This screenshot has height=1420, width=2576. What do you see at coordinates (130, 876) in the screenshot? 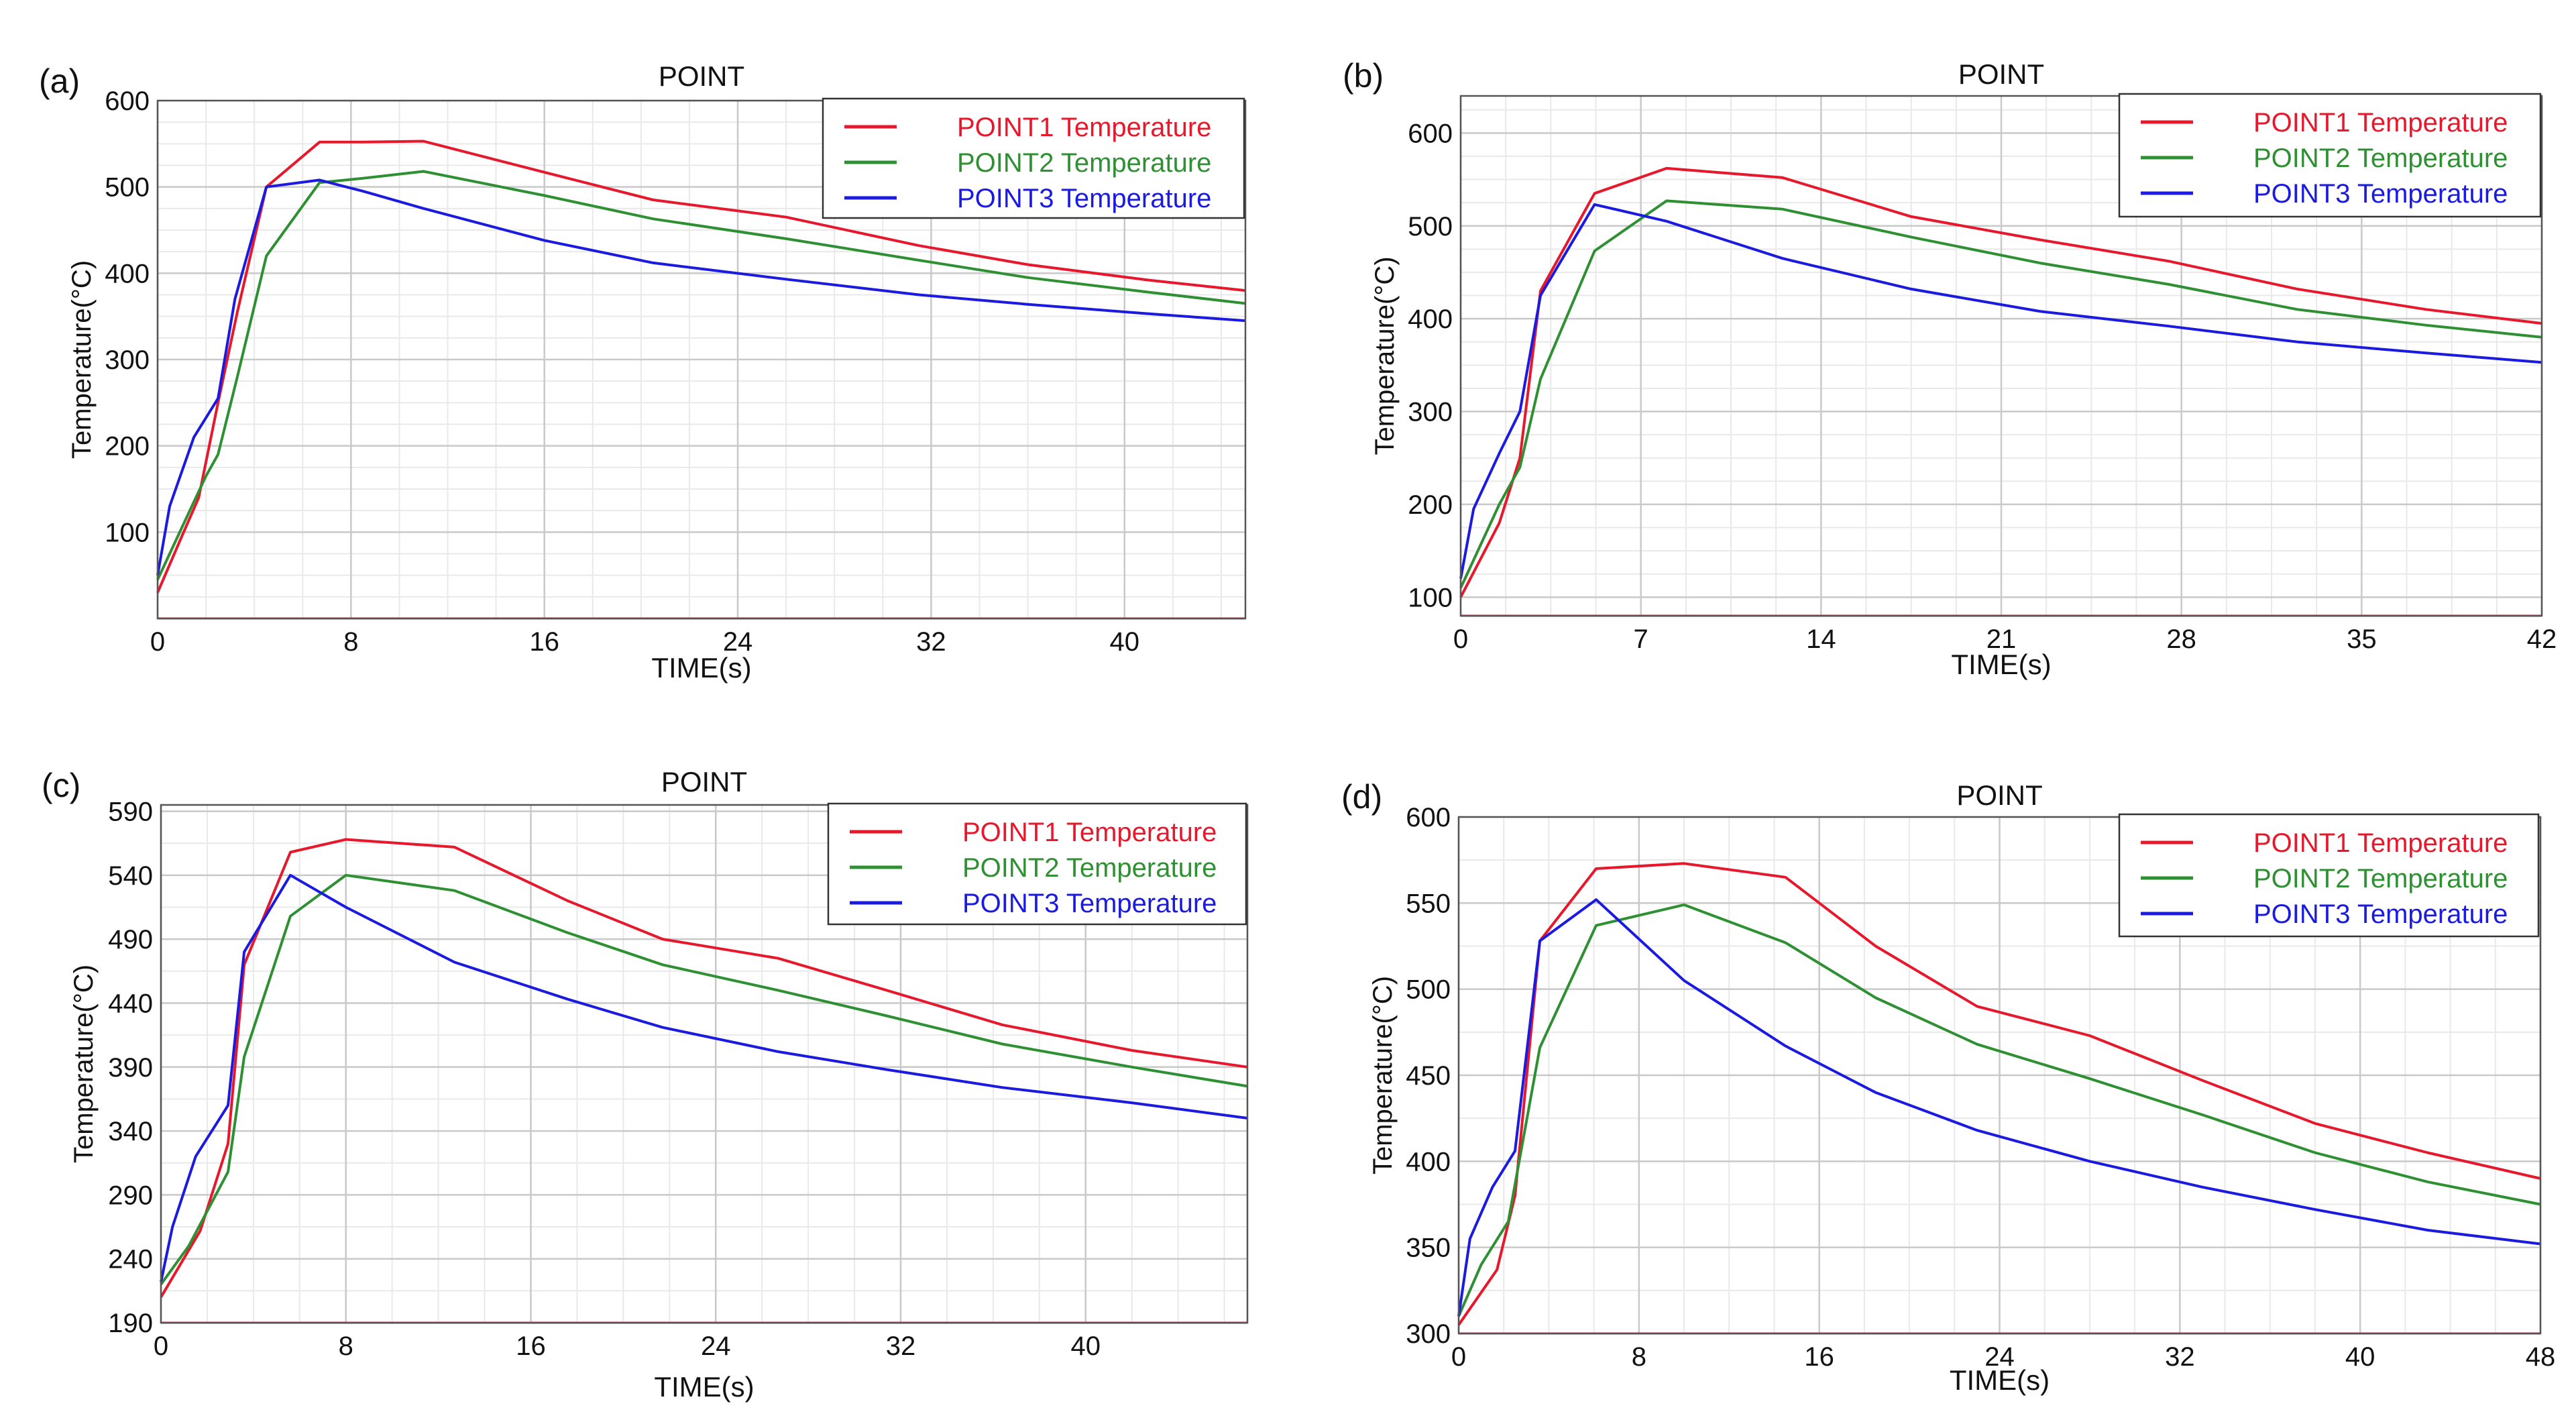
I see `y-tick-label: 540` at bounding box center [130, 876].